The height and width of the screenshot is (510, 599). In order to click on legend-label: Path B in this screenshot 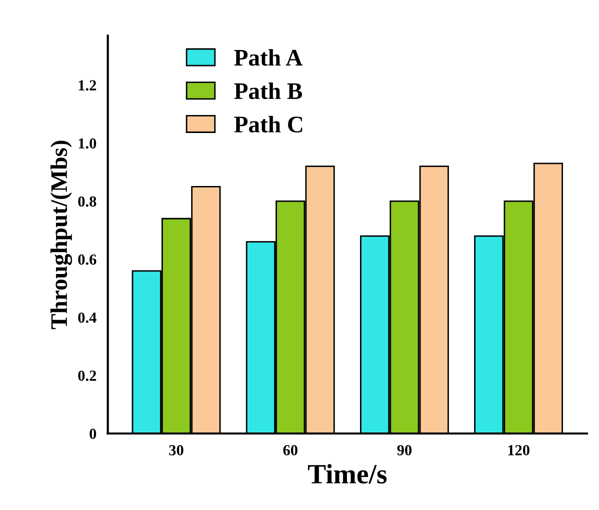, I will do `click(268, 91)`.